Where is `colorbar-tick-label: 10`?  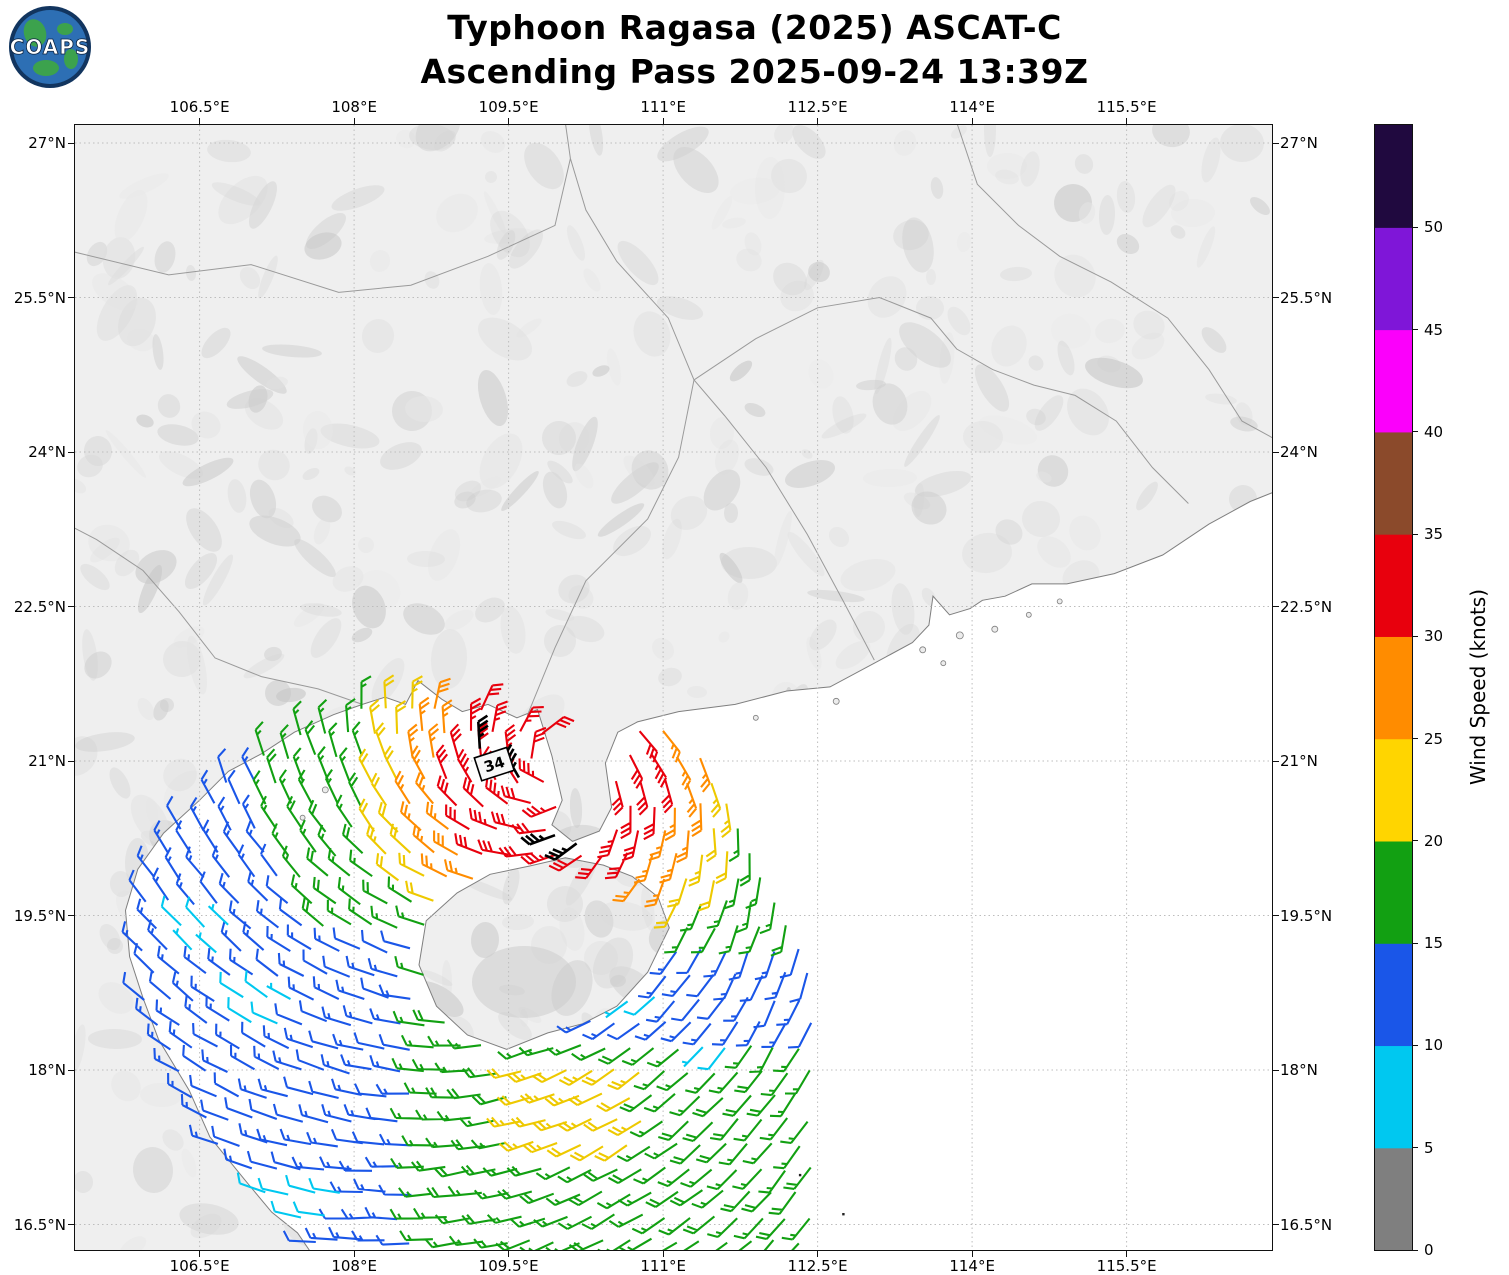
colorbar-tick-label: 10 is located at coordinates (1434, 1045).